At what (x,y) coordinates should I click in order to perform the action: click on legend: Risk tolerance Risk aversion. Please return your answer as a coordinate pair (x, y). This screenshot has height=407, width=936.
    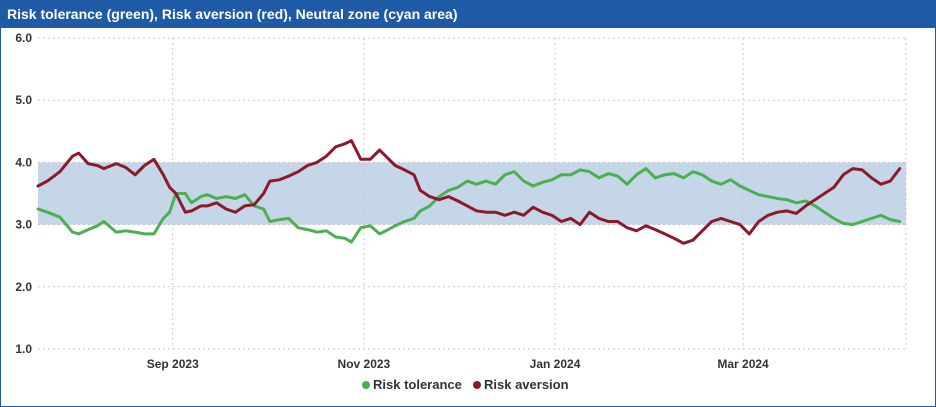
    Looking at the image, I should click on (465, 384).